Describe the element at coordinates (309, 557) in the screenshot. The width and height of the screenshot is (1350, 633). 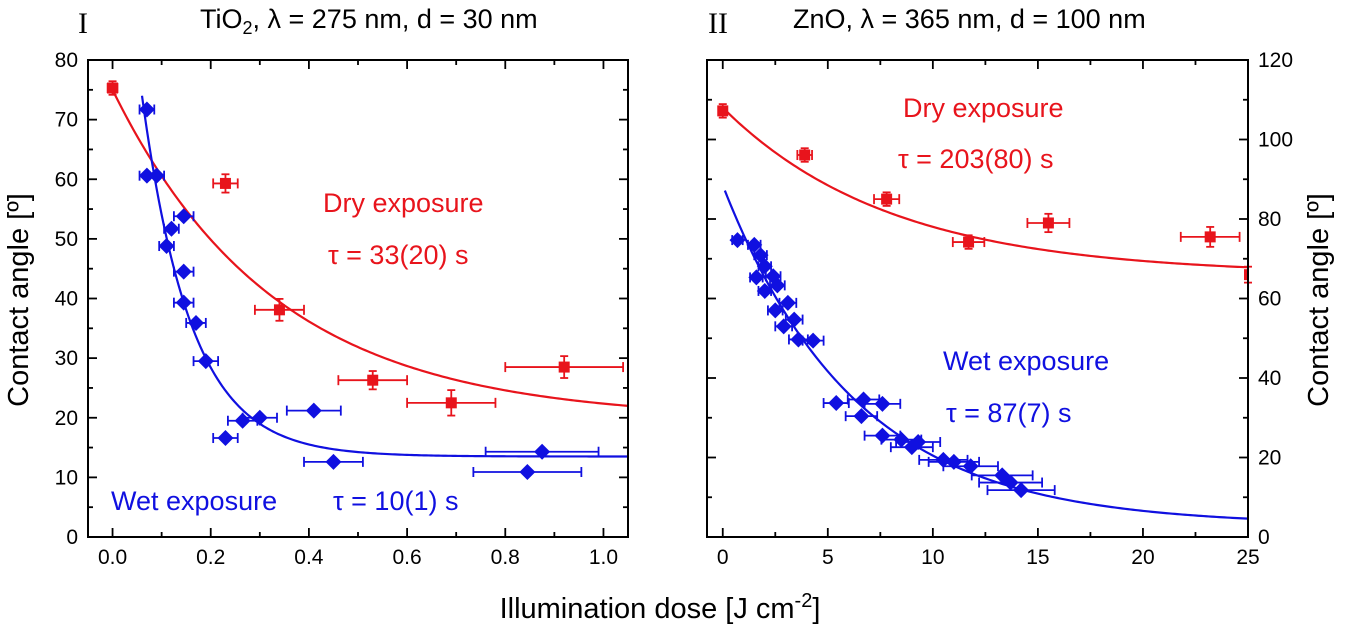
I see `x-tick-label: 0.4` at that location.